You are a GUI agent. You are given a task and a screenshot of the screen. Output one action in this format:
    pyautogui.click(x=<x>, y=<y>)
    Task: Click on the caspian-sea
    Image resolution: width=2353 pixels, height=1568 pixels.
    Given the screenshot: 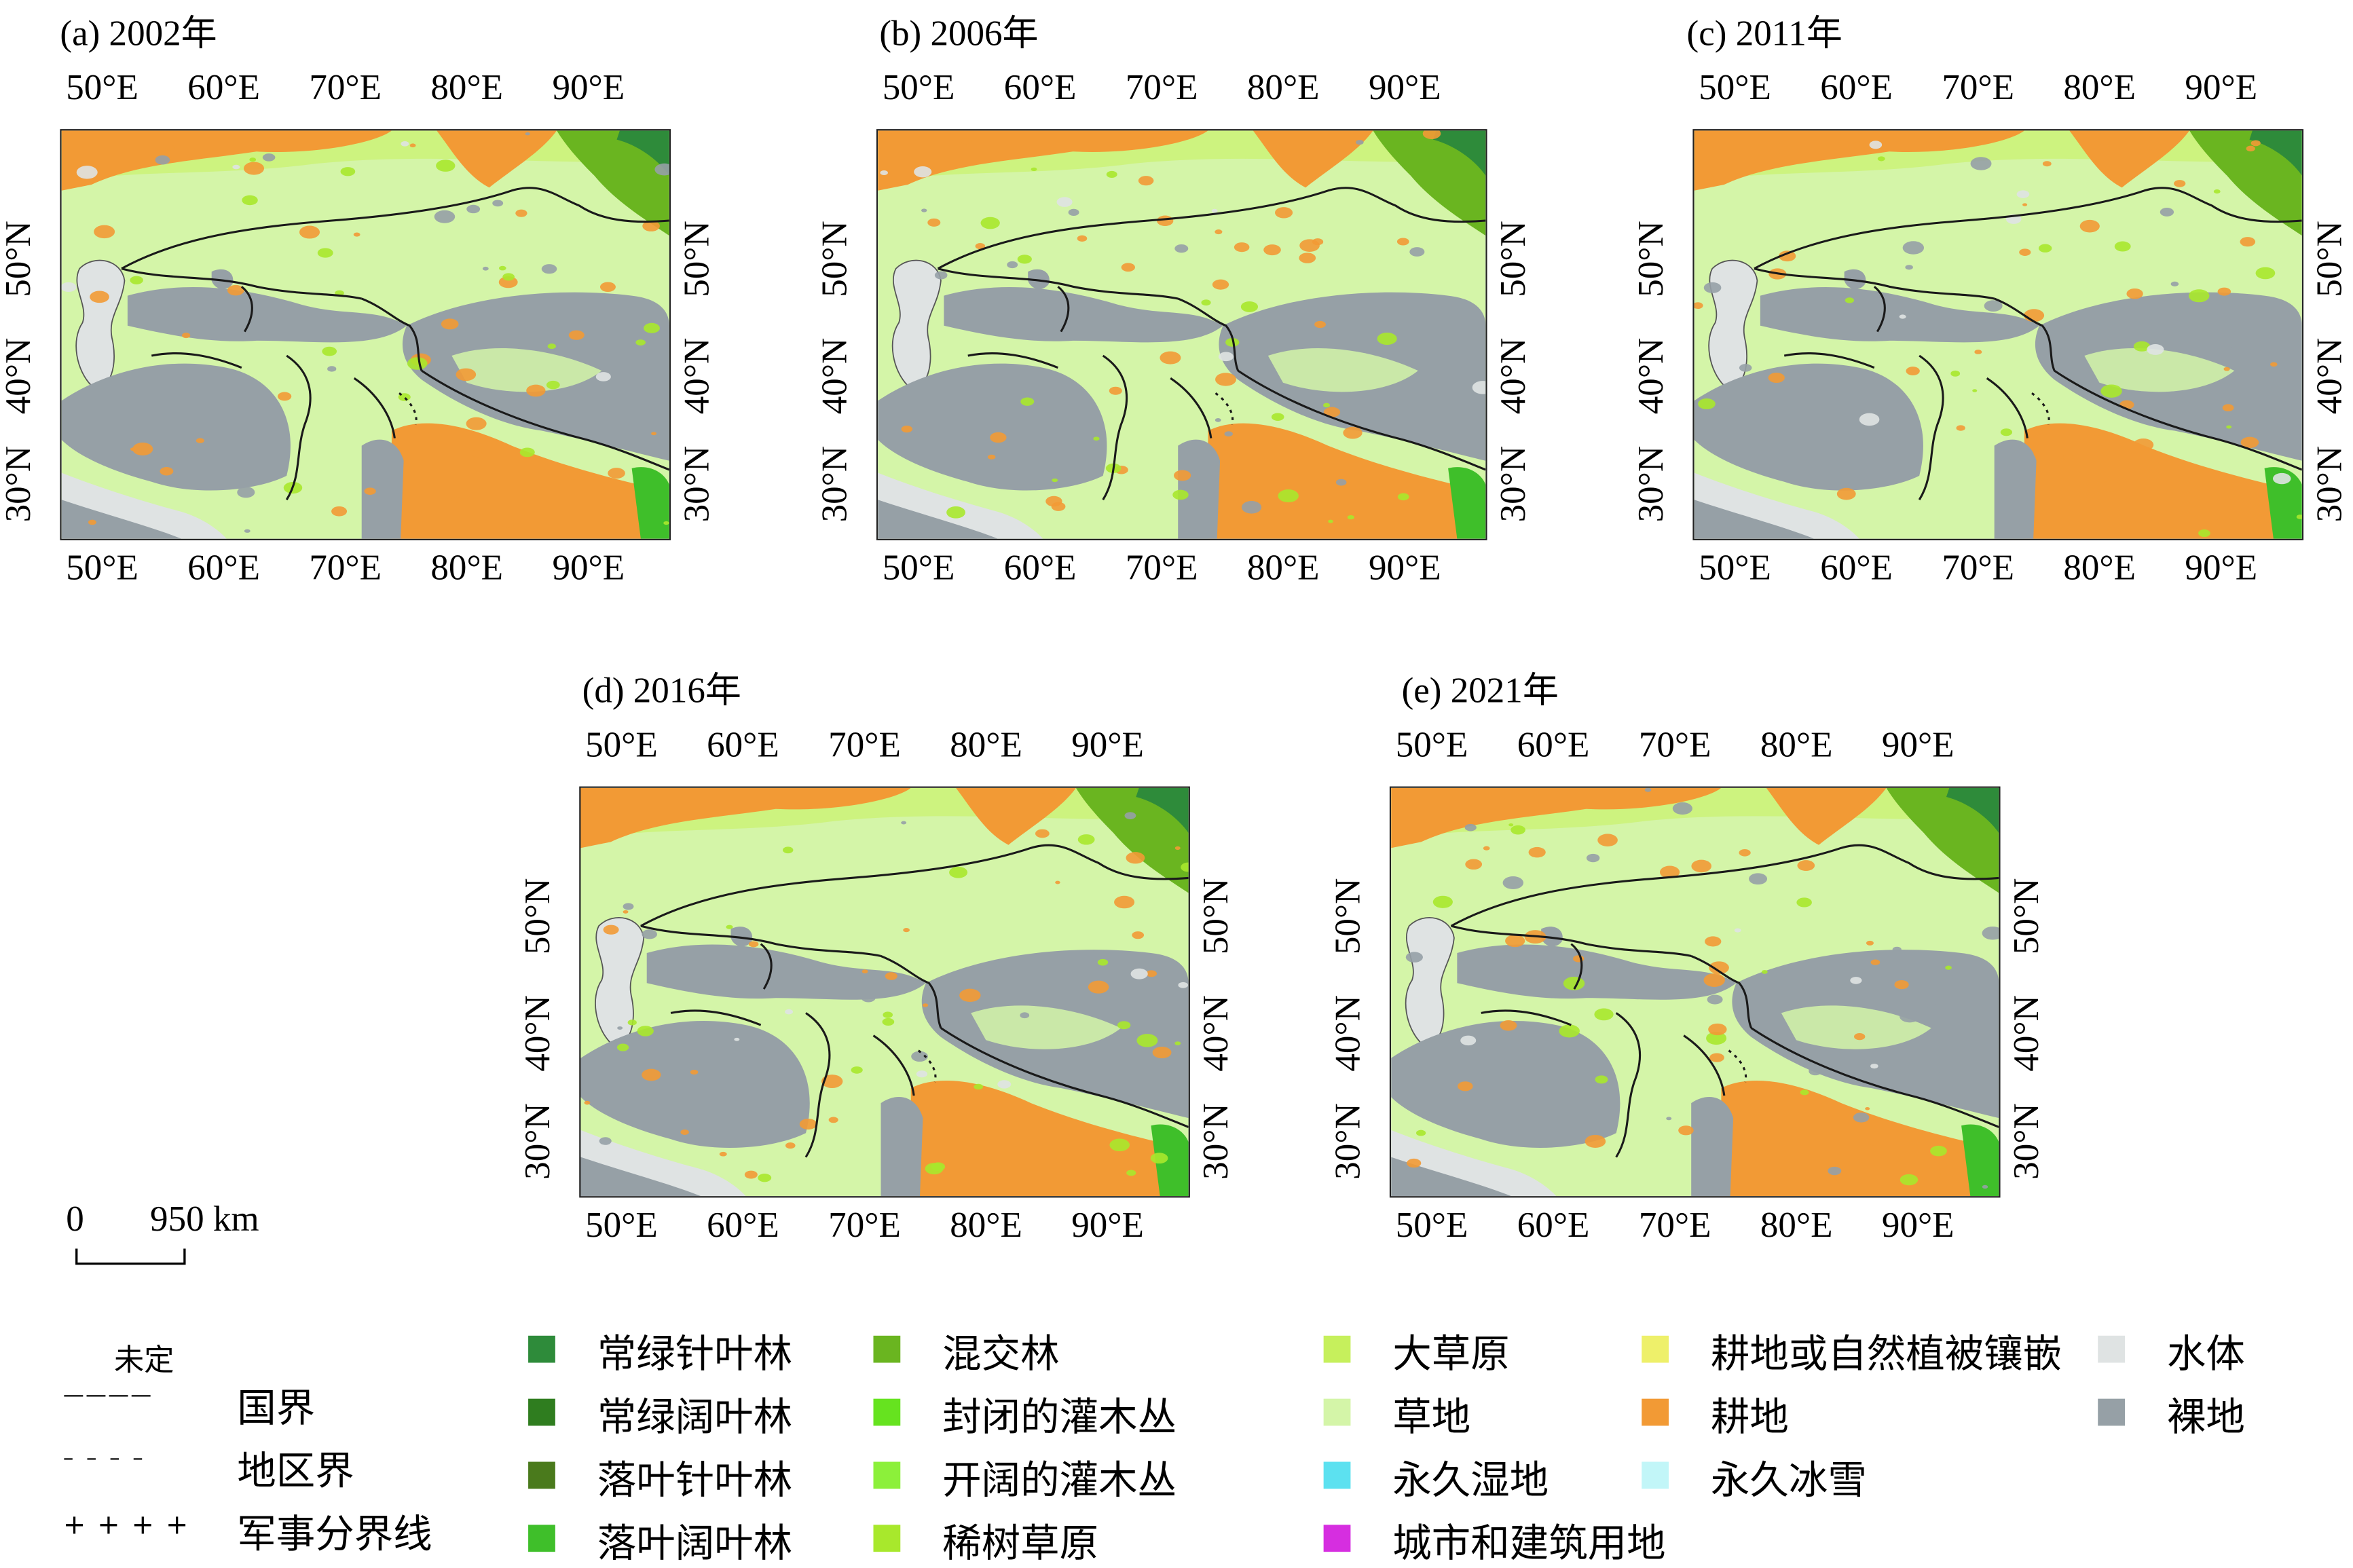 What is the action you would take?
    pyautogui.click(x=1430, y=982)
    